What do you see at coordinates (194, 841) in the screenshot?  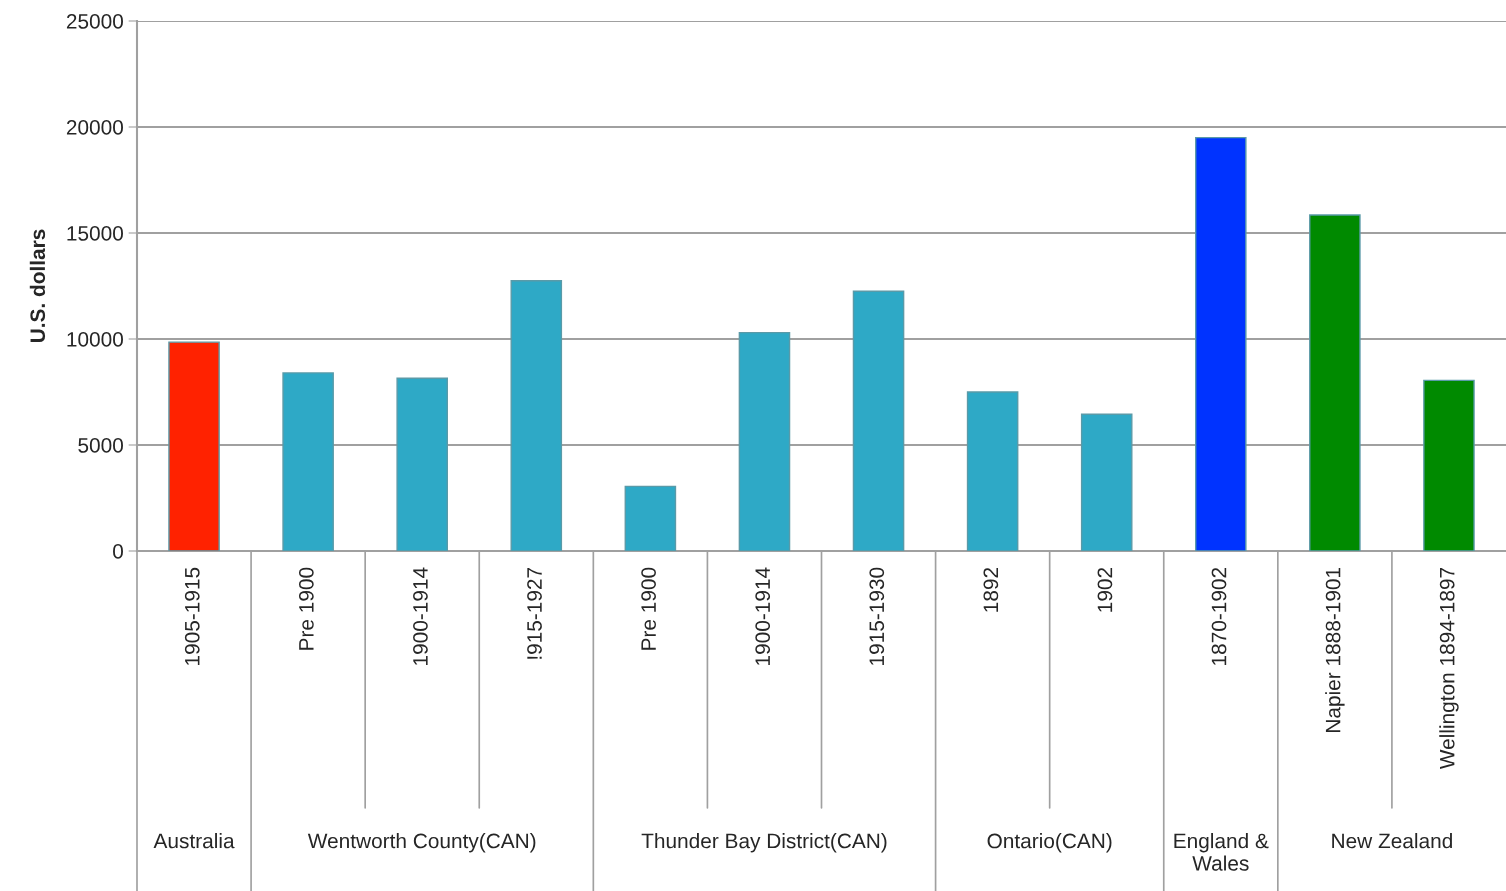 I see `text: Australia` at bounding box center [194, 841].